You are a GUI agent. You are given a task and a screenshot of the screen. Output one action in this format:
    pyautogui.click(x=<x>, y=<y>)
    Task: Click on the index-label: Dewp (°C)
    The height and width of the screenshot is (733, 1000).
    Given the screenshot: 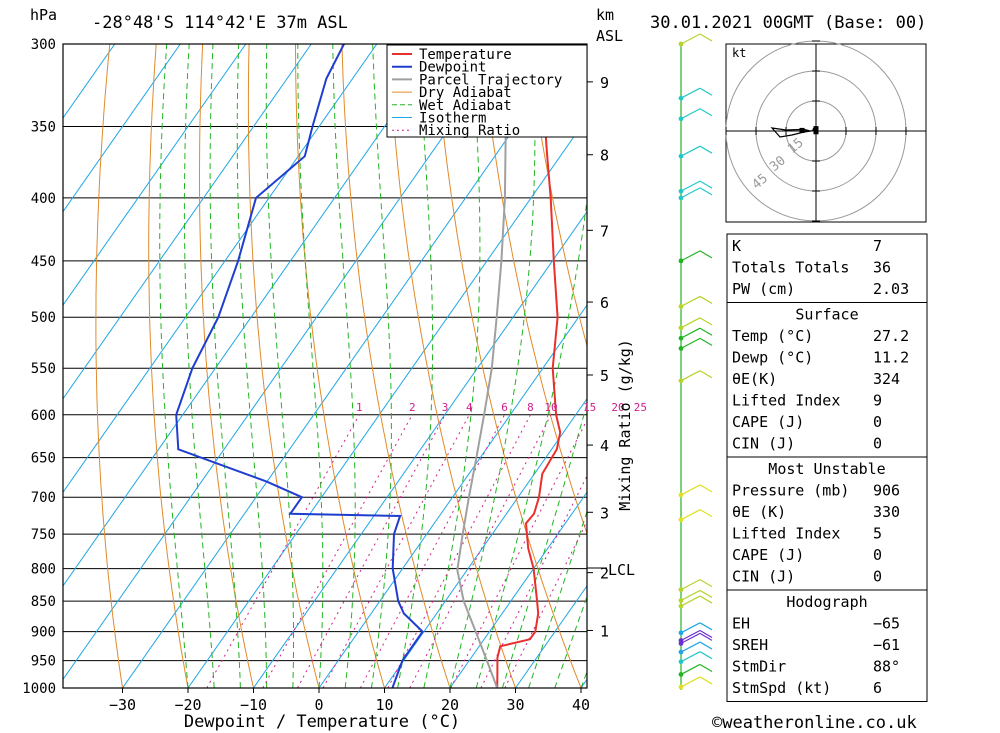 What is the action you would take?
    pyautogui.click(x=772, y=358)
    